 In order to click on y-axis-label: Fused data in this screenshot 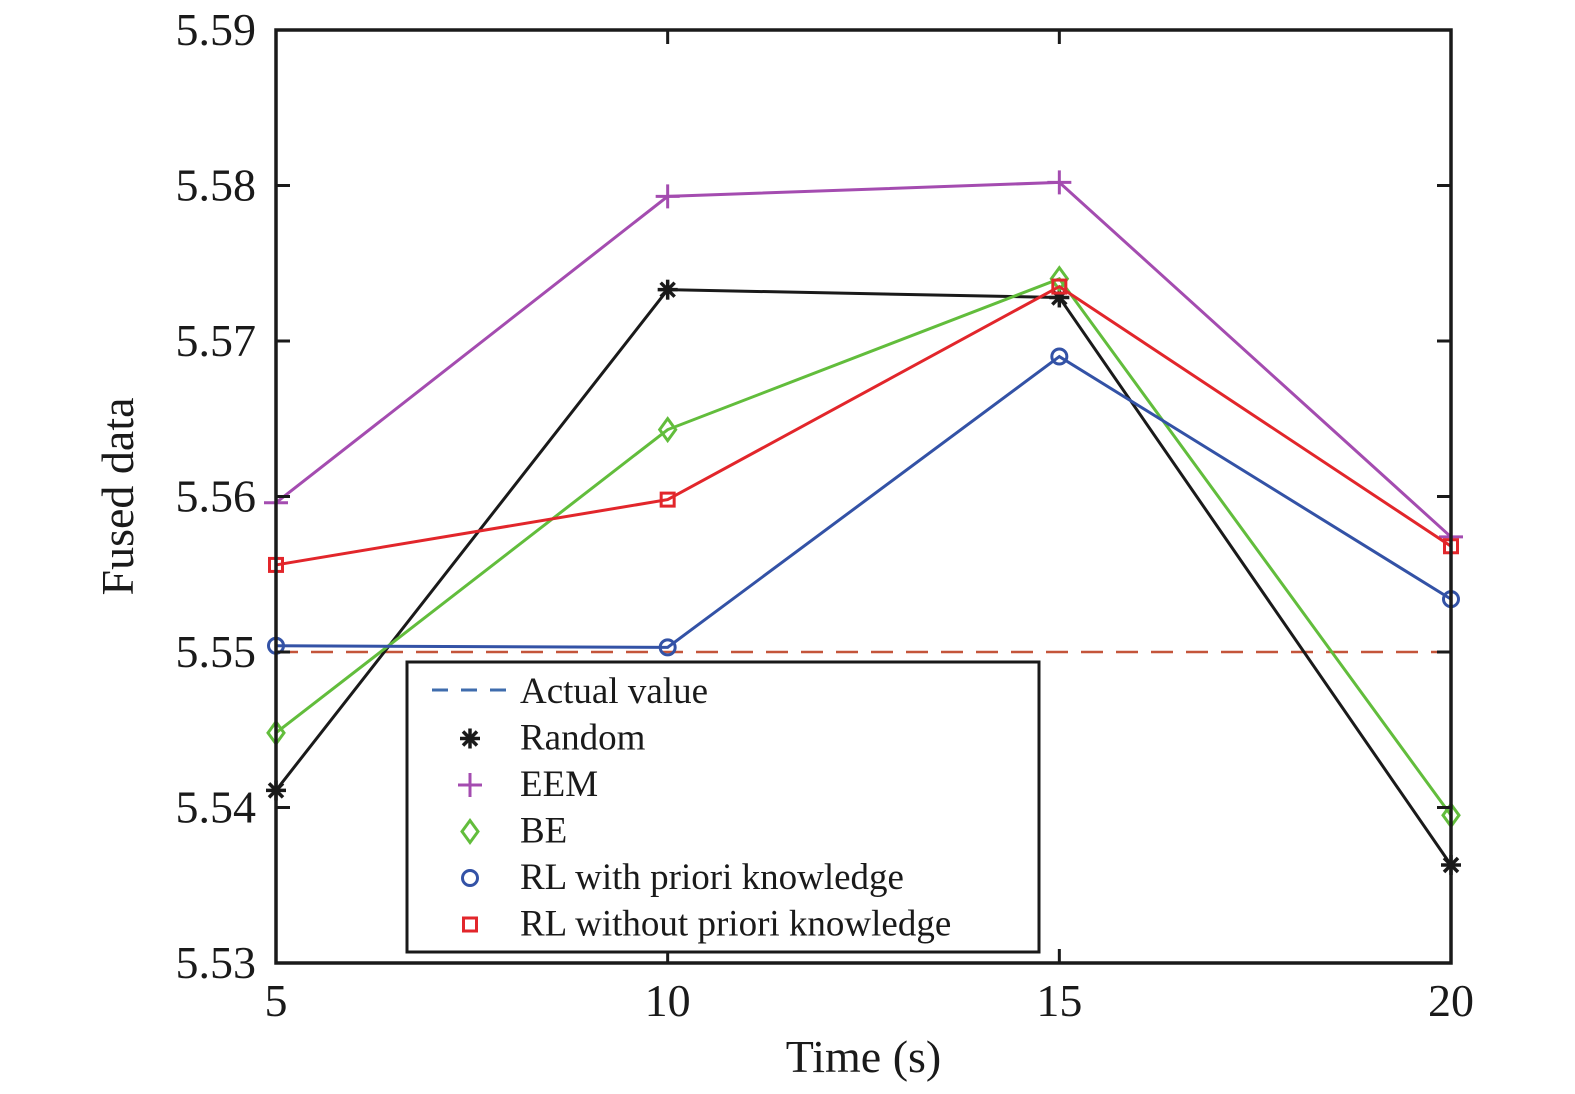, I will do `click(117, 496)`.